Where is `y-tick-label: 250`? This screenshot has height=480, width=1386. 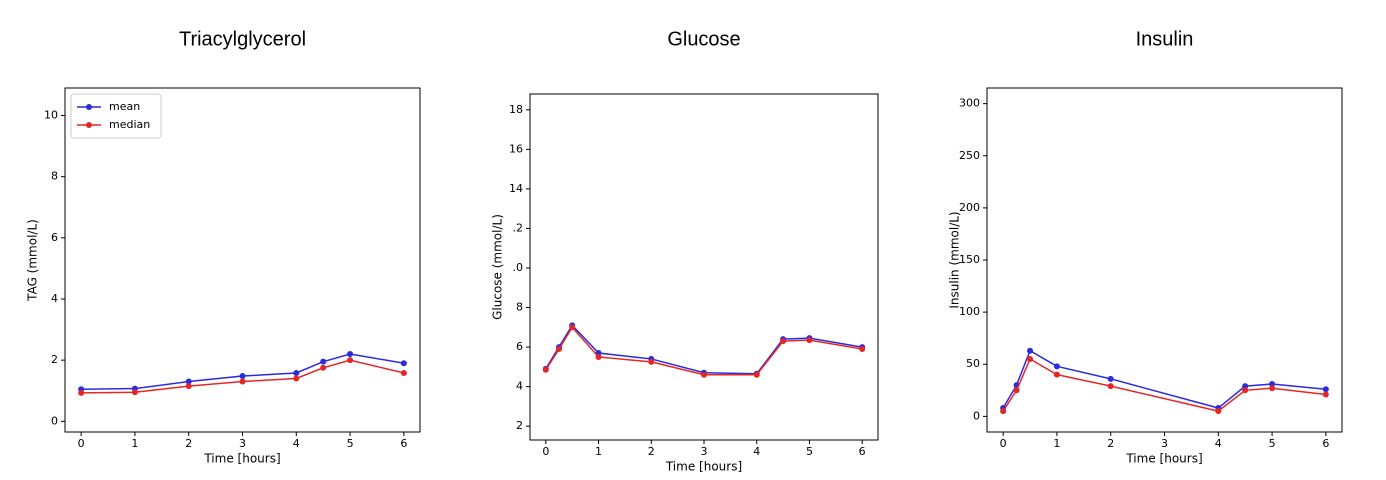 y-tick-label: 250 is located at coordinates (969, 155).